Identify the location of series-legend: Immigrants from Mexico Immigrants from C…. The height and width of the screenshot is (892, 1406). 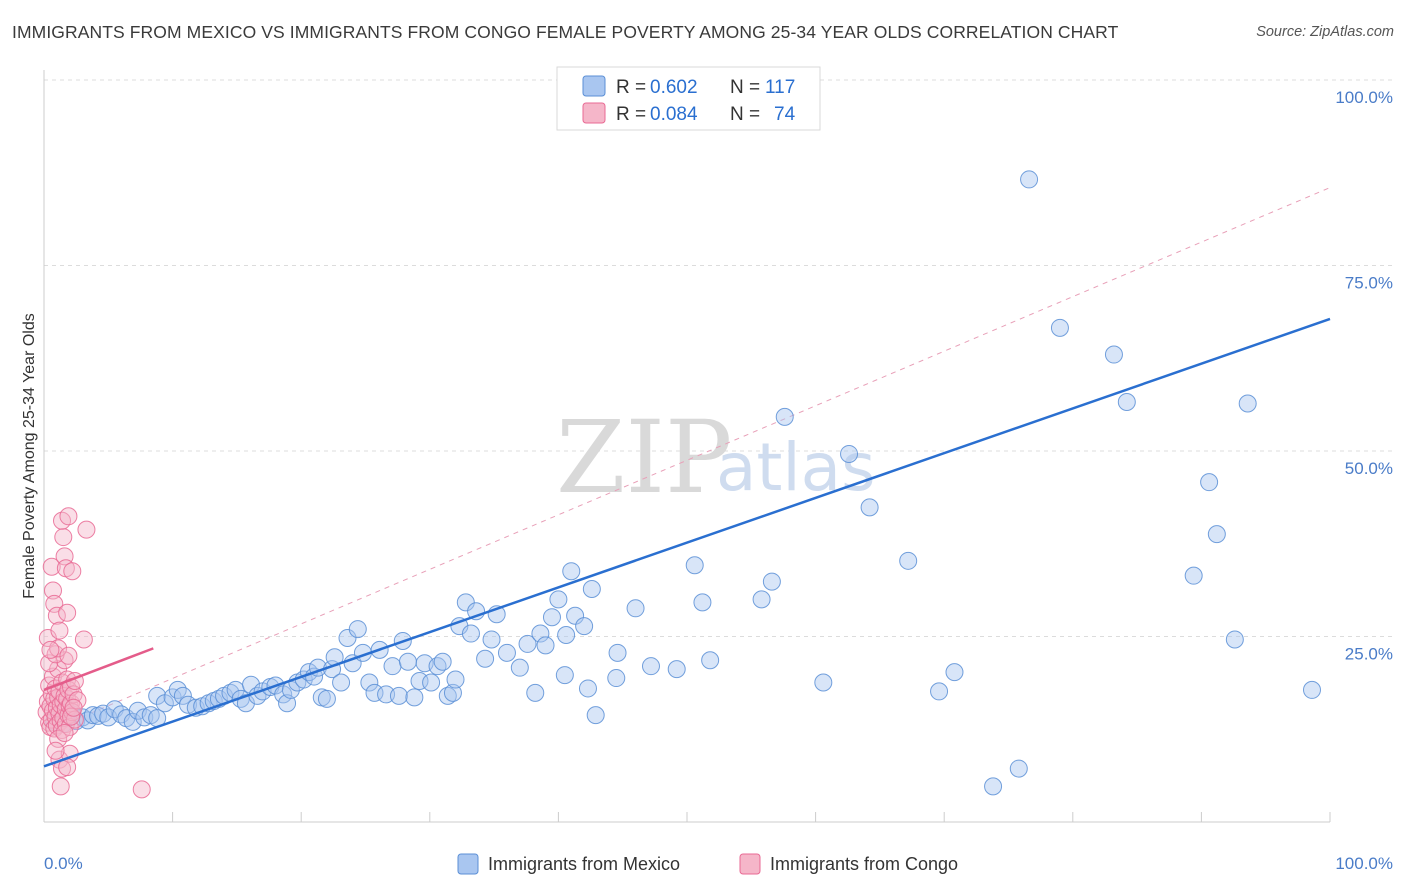
(707, 864).